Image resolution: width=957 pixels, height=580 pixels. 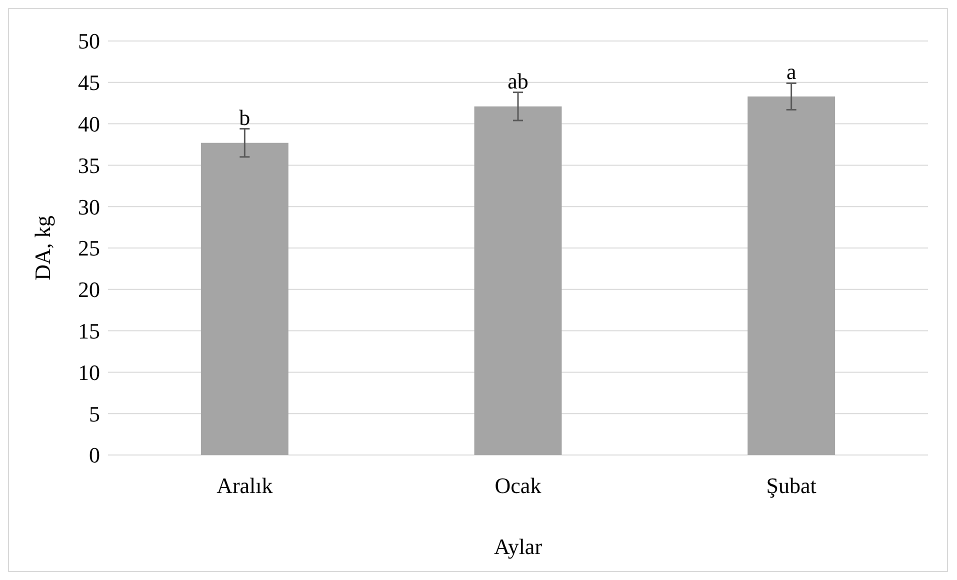 I want to click on y-tick-label: 30, so click(x=89, y=207).